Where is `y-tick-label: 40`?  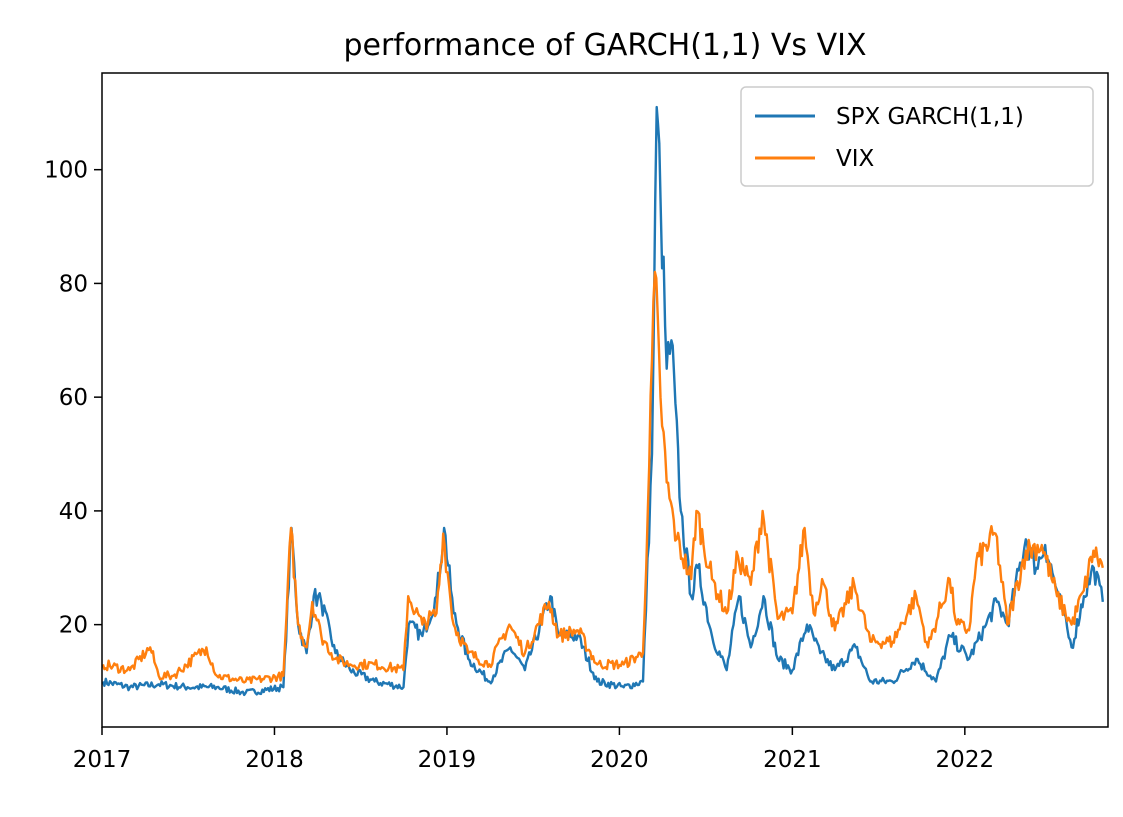
y-tick-label: 40 is located at coordinates (73, 512).